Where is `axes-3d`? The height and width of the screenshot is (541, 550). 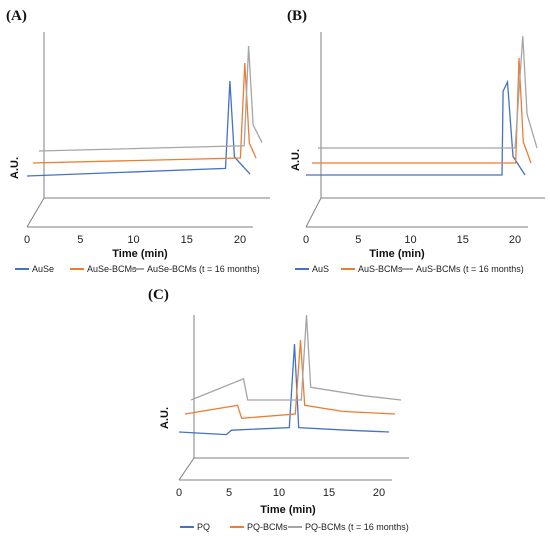
axes-3d is located at coordinates (293, 398).